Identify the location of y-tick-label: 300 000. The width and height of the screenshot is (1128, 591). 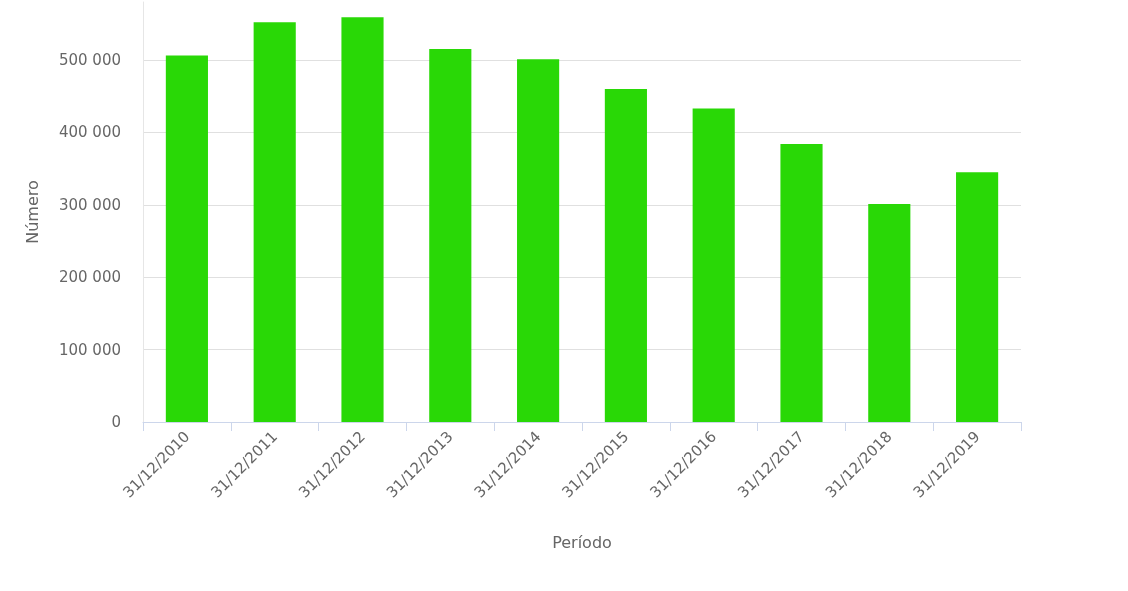
(89, 204).